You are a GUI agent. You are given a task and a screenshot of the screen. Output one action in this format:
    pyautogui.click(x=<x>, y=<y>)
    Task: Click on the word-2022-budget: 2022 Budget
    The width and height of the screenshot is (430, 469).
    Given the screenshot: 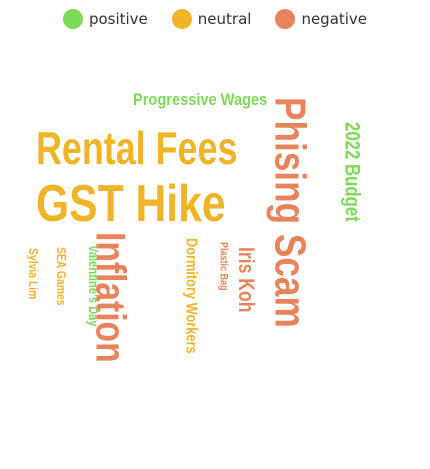 What is the action you would take?
    pyautogui.click(x=351, y=172)
    